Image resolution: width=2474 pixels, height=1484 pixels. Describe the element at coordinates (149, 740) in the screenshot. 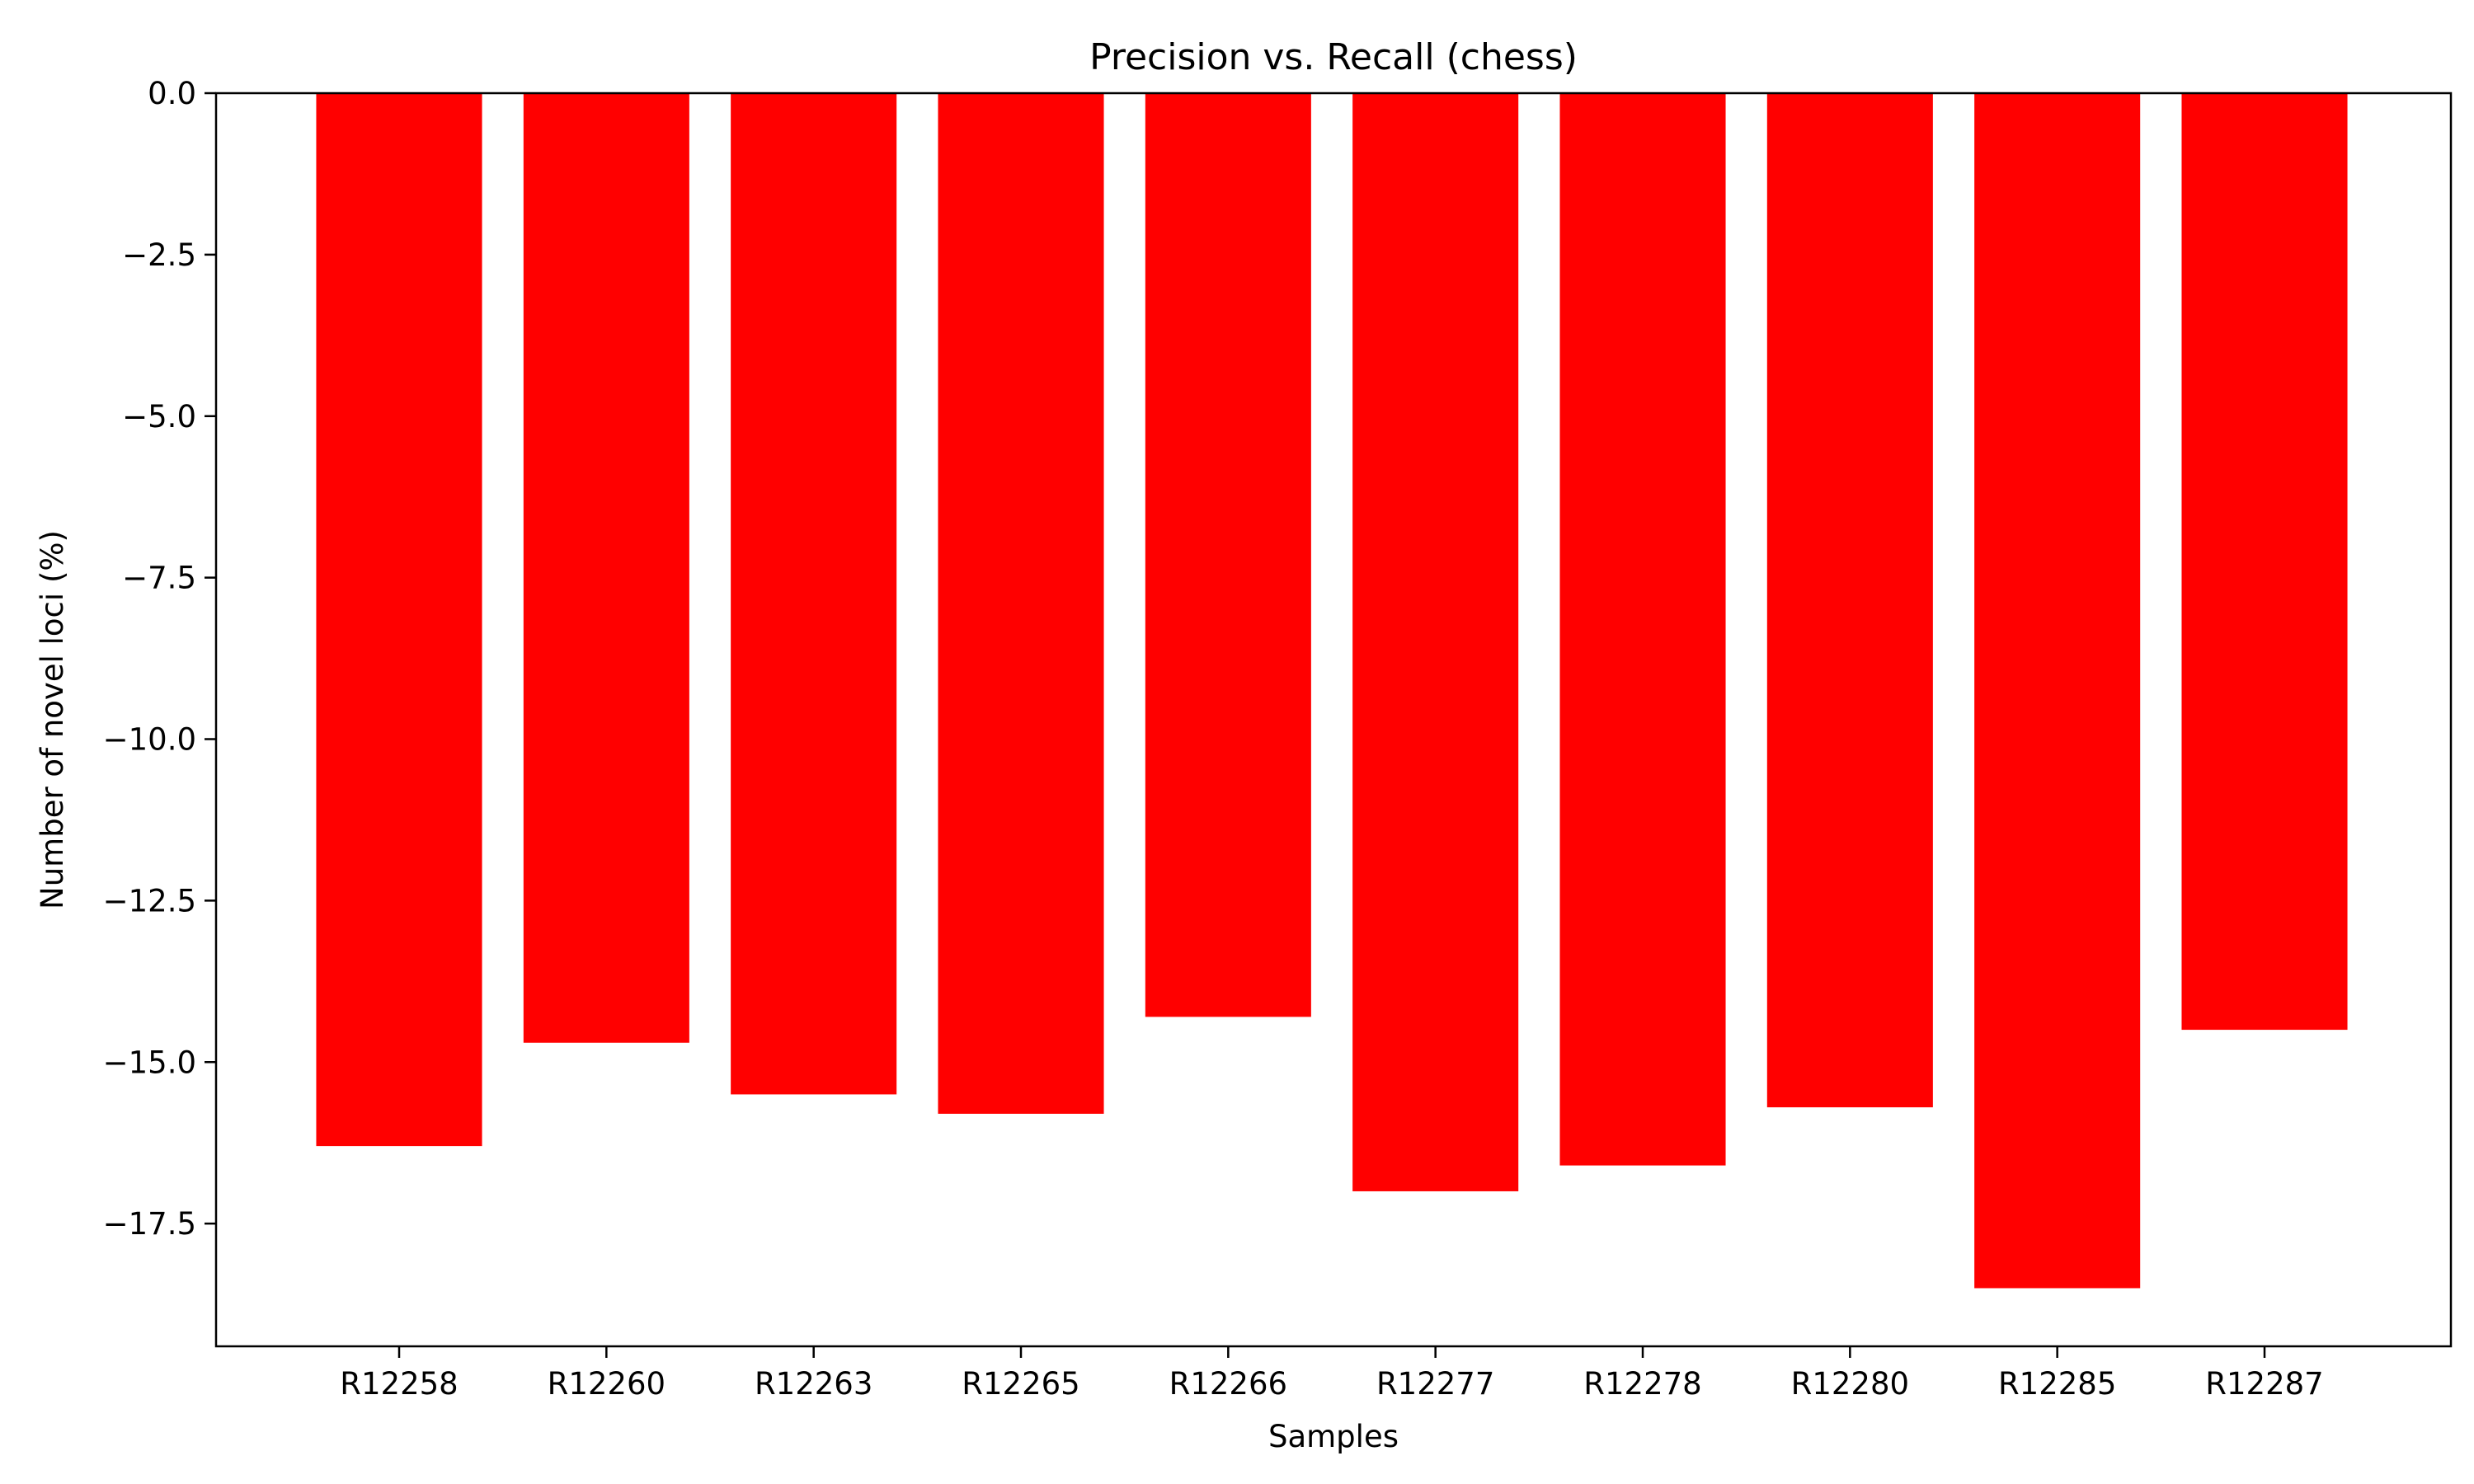

I see `y-tick-label: −10.0` at that location.